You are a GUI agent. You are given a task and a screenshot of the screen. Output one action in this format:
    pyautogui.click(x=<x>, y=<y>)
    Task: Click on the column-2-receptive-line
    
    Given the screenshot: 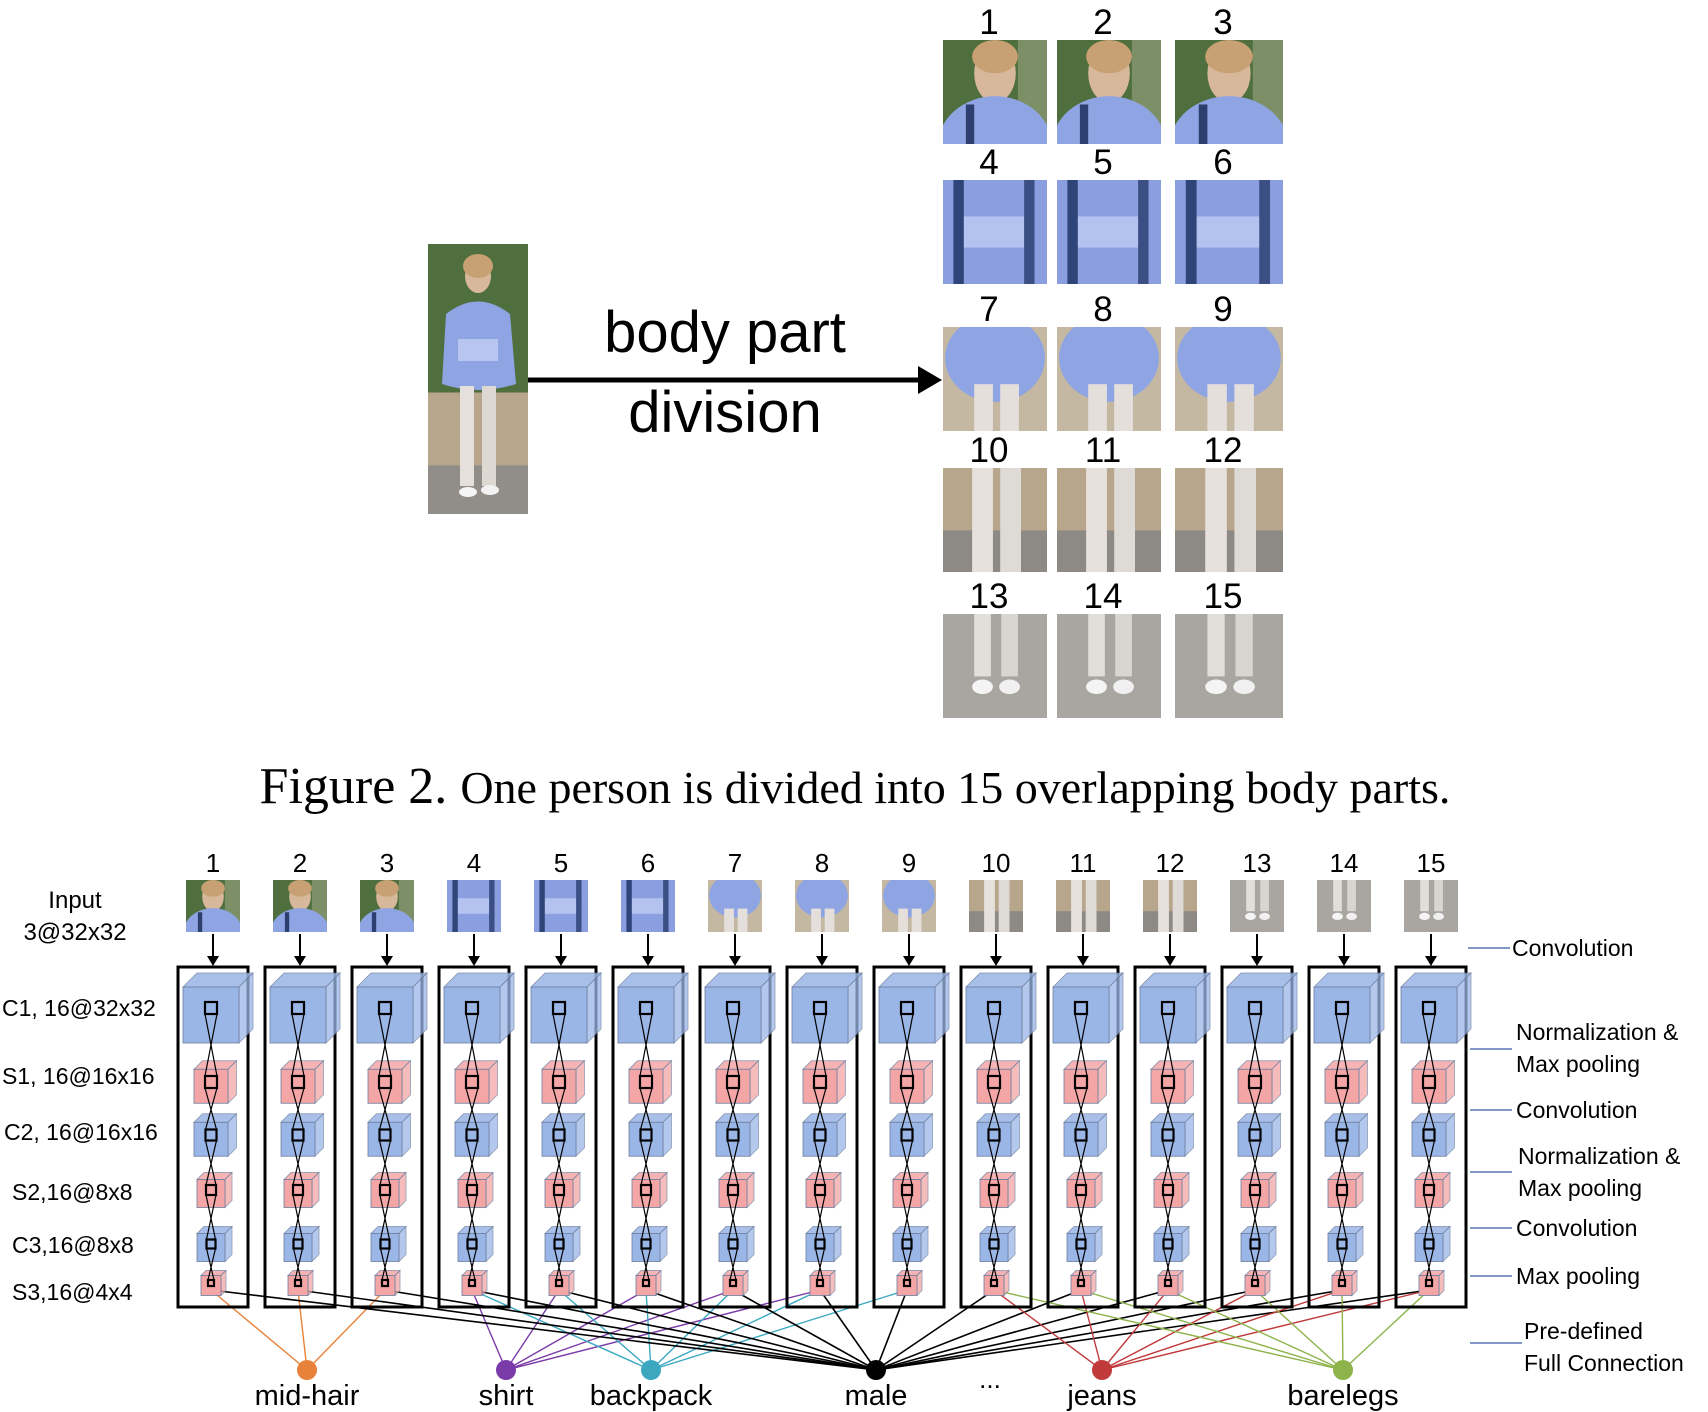 What is the action you would take?
    pyautogui.click(x=299, y=1264)
    